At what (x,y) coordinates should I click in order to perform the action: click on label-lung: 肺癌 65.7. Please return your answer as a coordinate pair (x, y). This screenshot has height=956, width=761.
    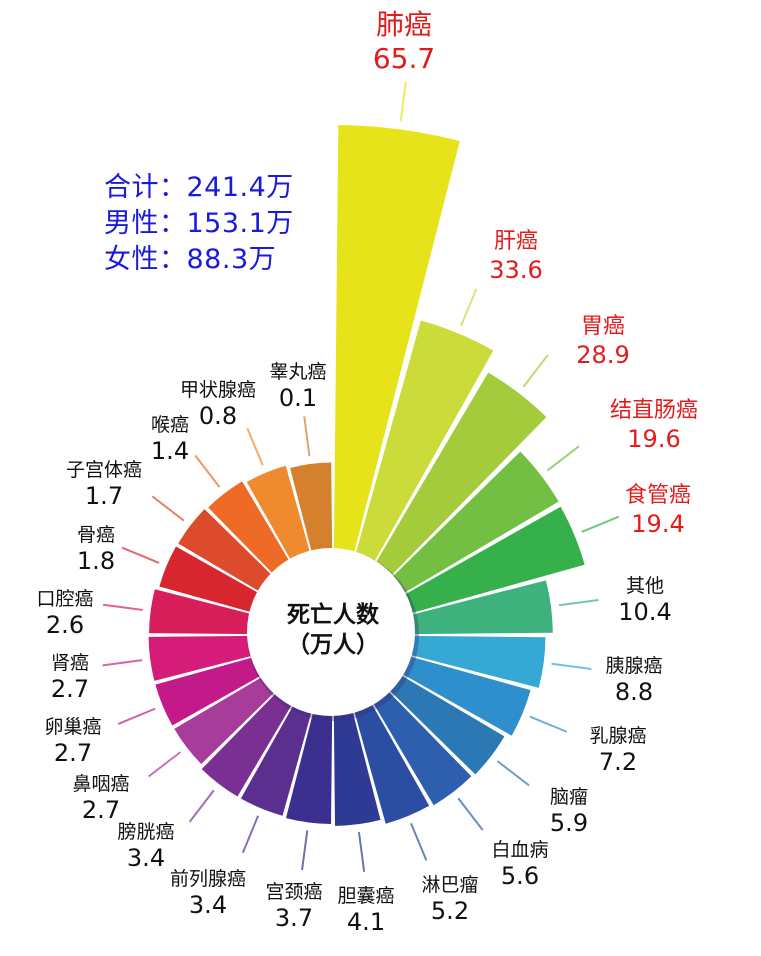
    Looking at the image, I should click on (404, 41).